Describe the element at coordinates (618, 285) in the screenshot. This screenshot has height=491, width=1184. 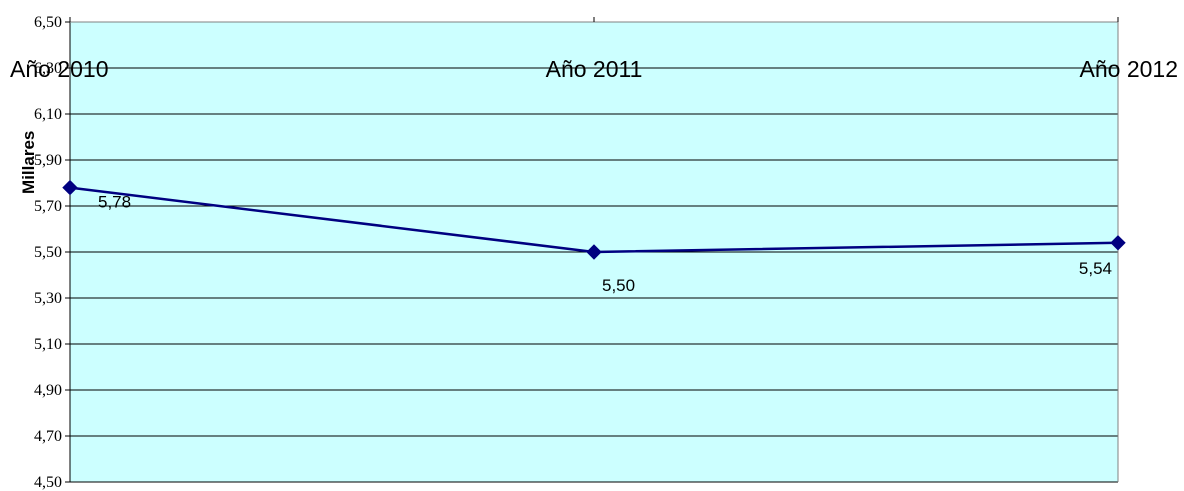
I see `data-label: 5,50` at that location.